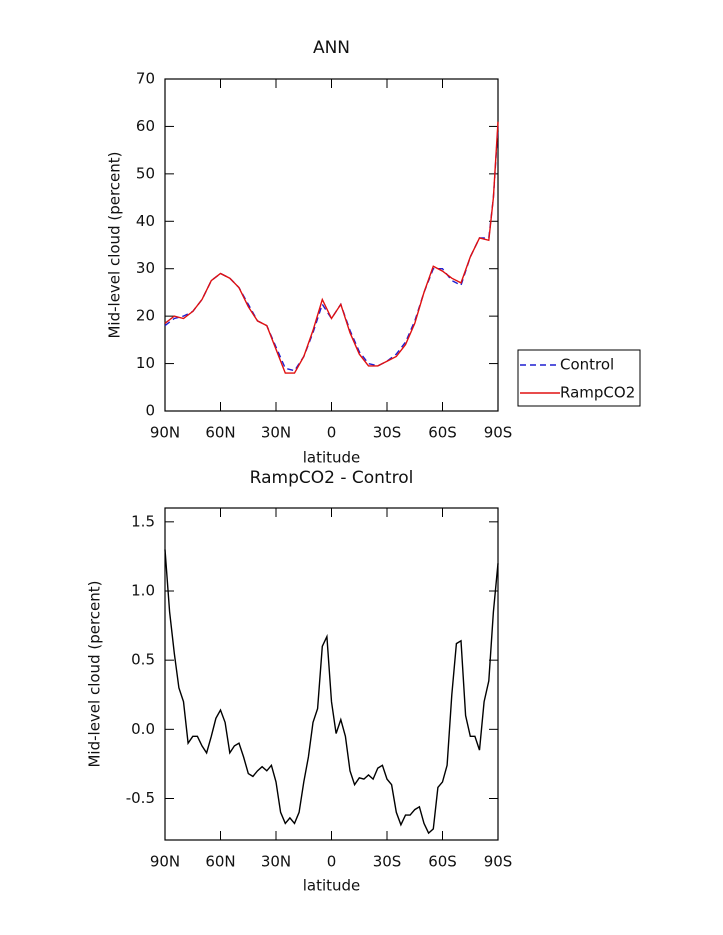 This screenshot has height=935, width=723. I want to click on legend-label: RampCO2, so click(597, 393).